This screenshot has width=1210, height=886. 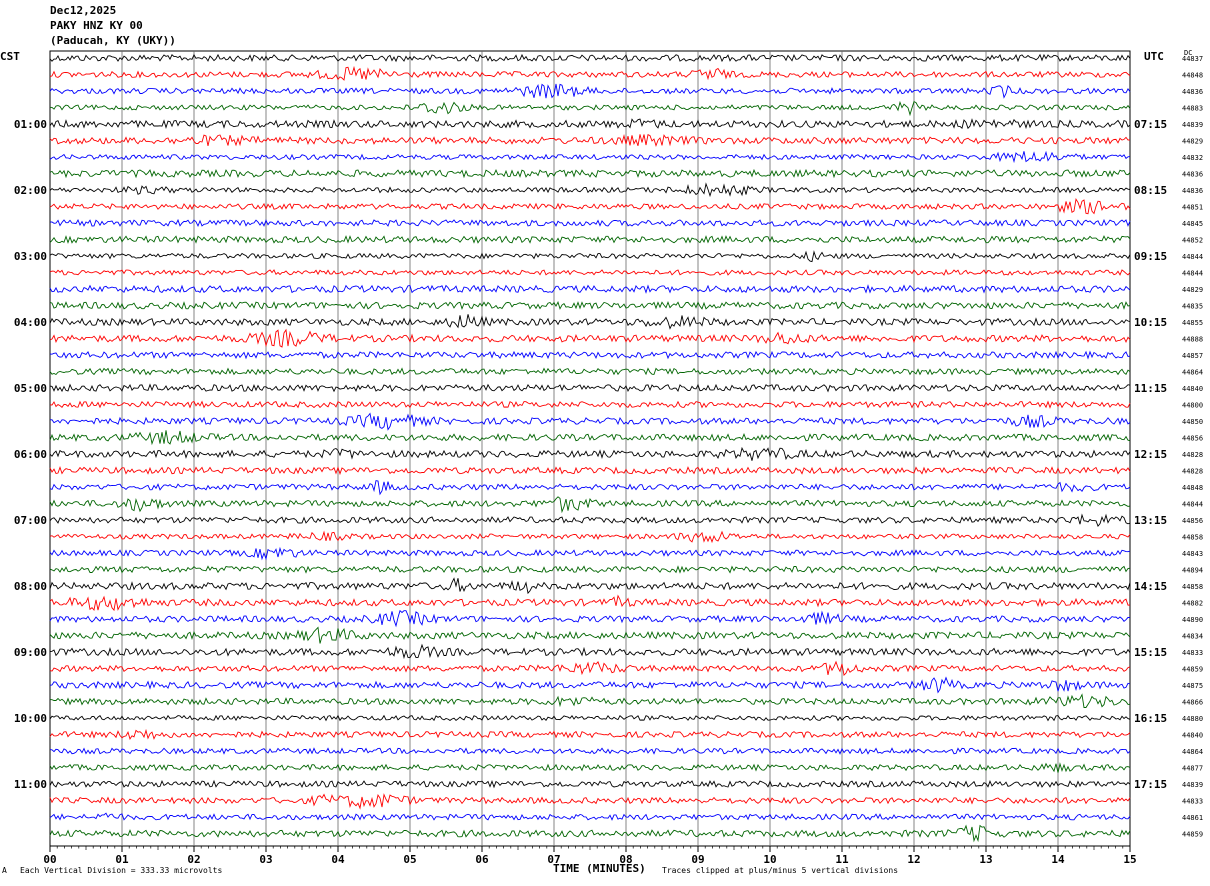 What do you see at coordinates (599, 868) in the screenshot?
I see `x-axis-title: TIME (MINUTES)` at bounding box center [599, 868].